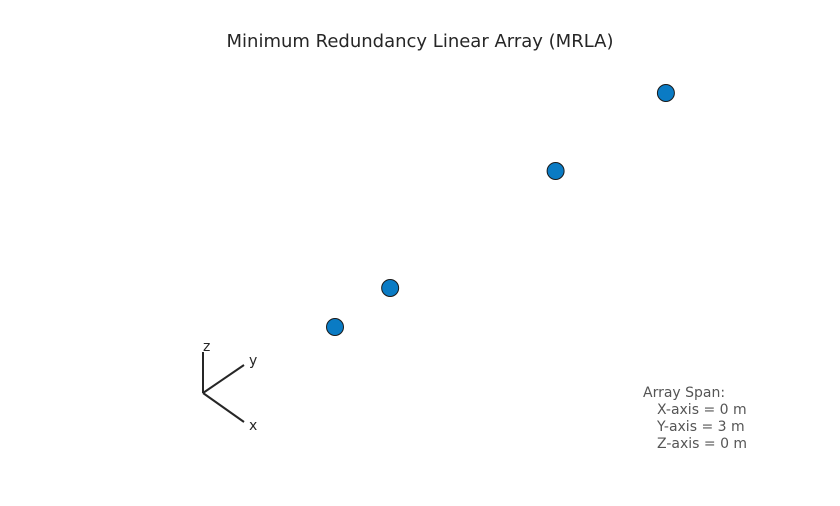 The image size is (840, 506). Describe the element at coordinates (702, 410) in the screenshot. I see `annotation-line: X-axis = 0 m` at that location.